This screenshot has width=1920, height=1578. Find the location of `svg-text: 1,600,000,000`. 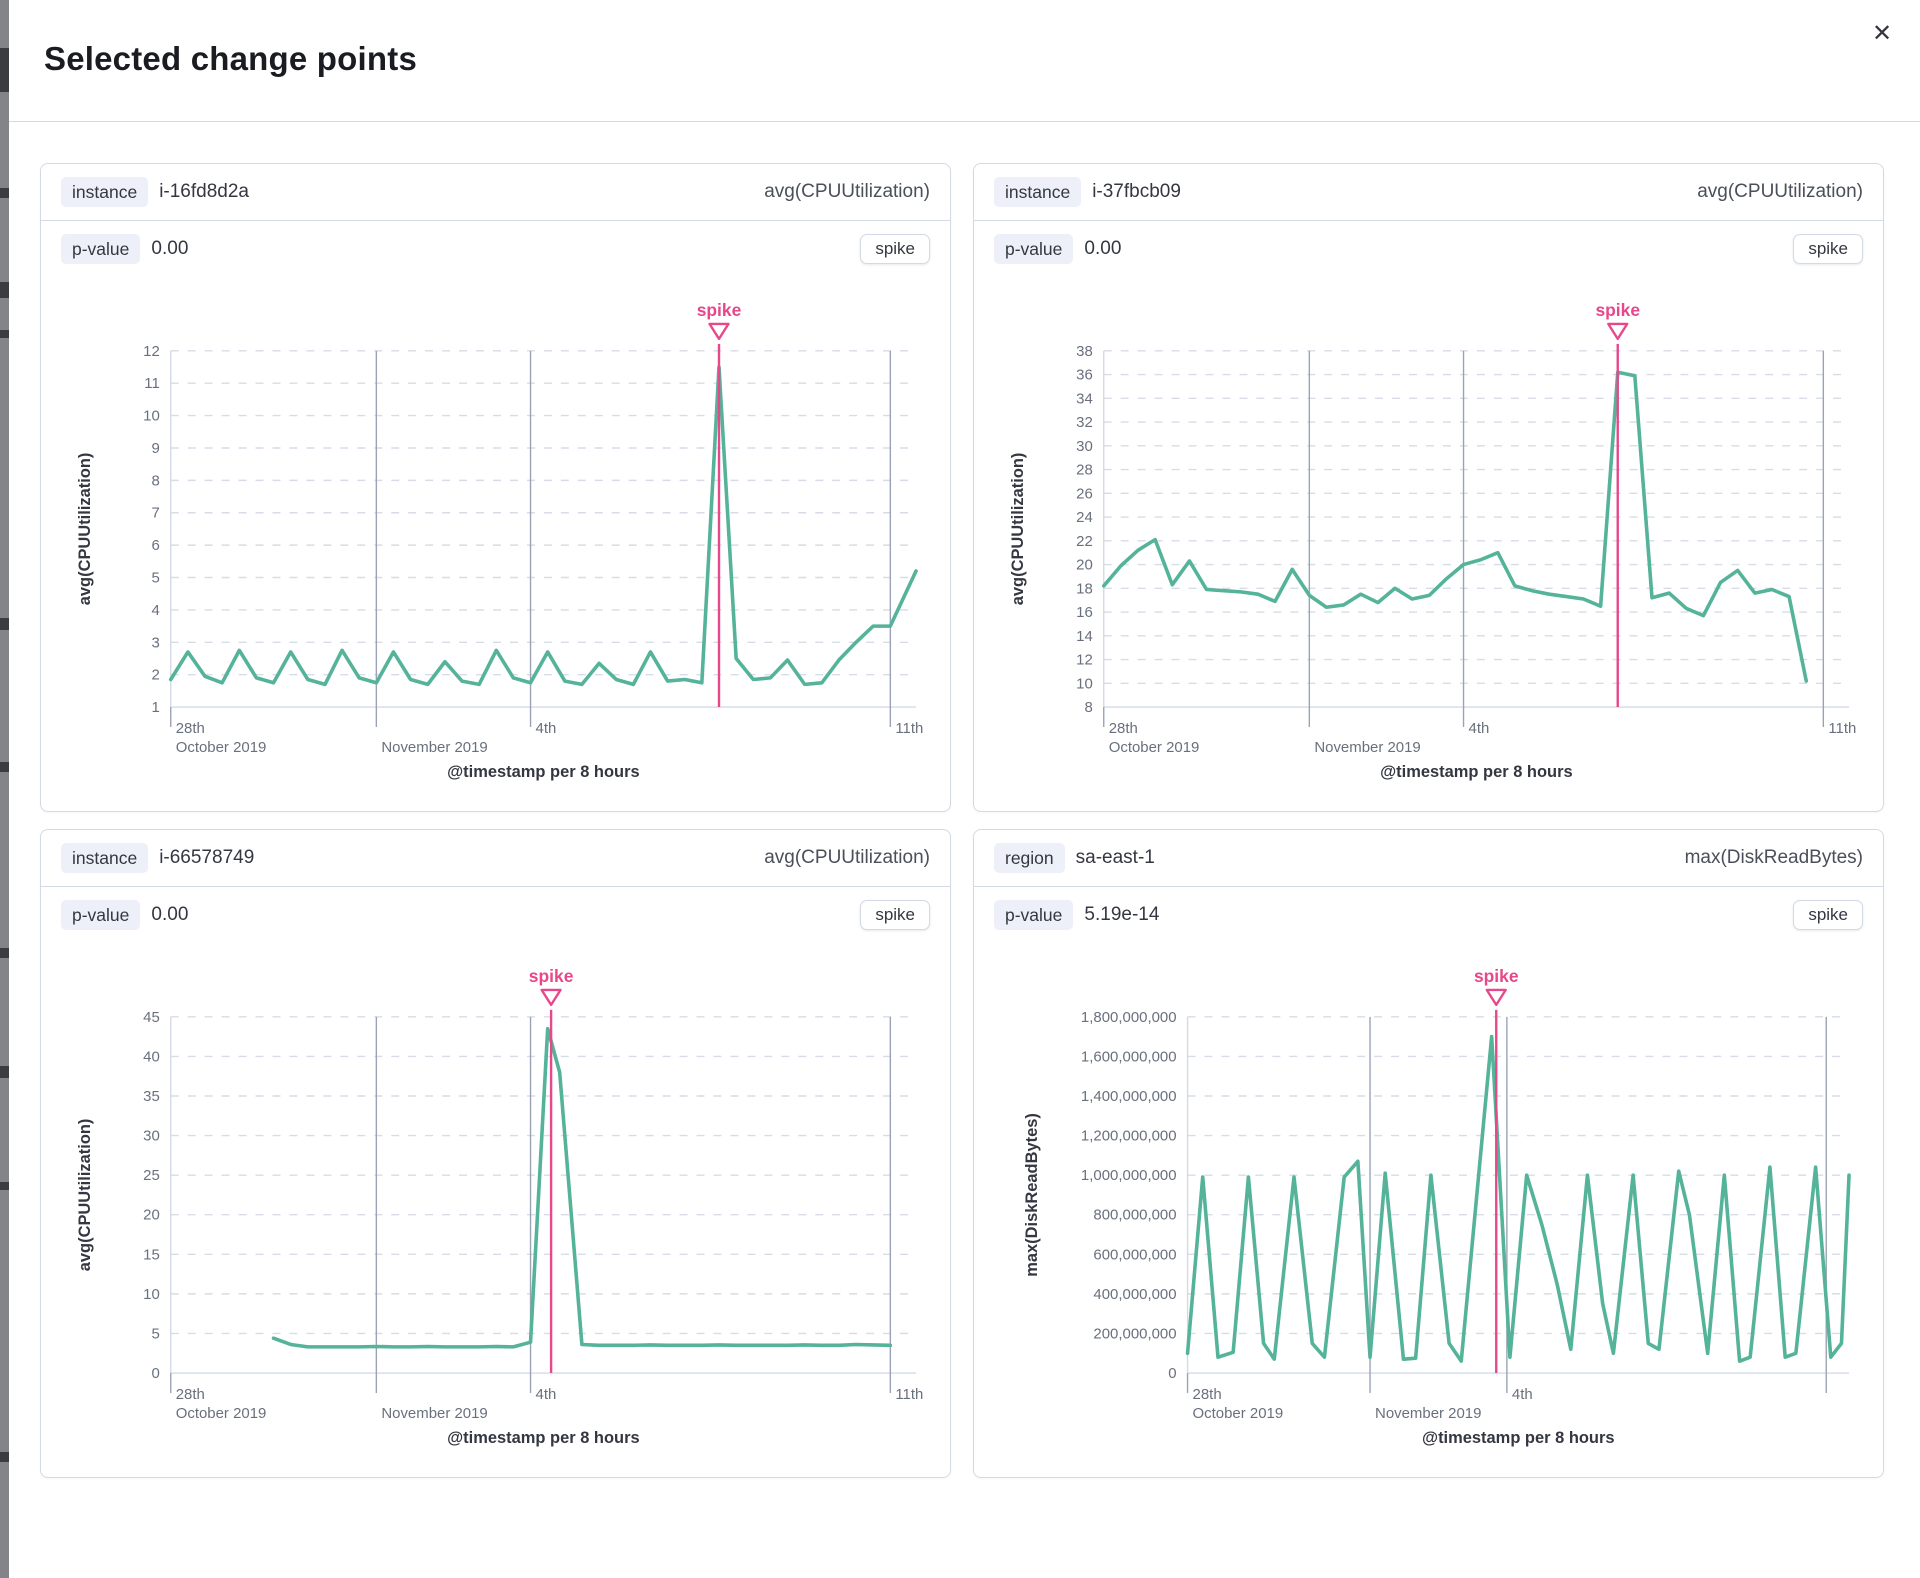

svg-text: 1,600,000,000 is located at coordinates (1129, 1056).